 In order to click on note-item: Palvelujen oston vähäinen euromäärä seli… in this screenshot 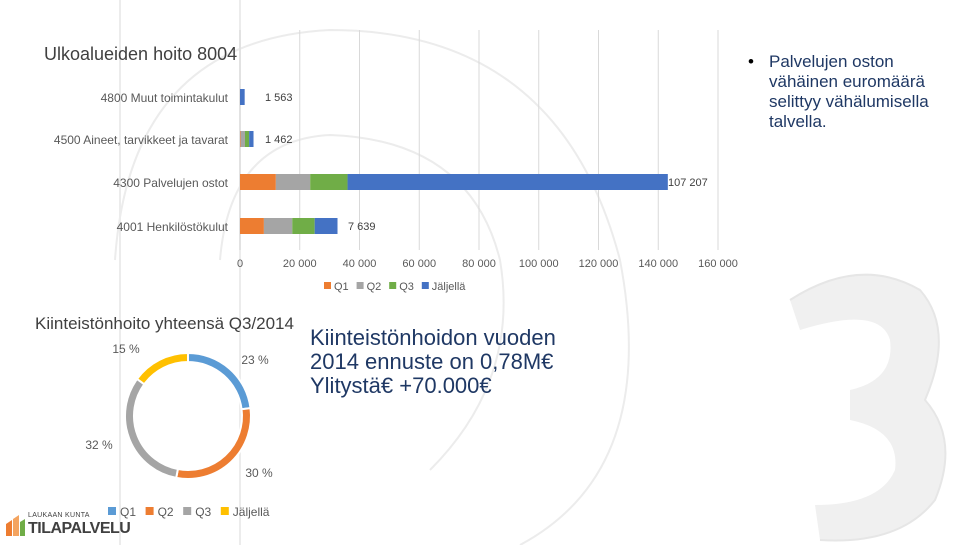, I will do `click(853, 92)`.